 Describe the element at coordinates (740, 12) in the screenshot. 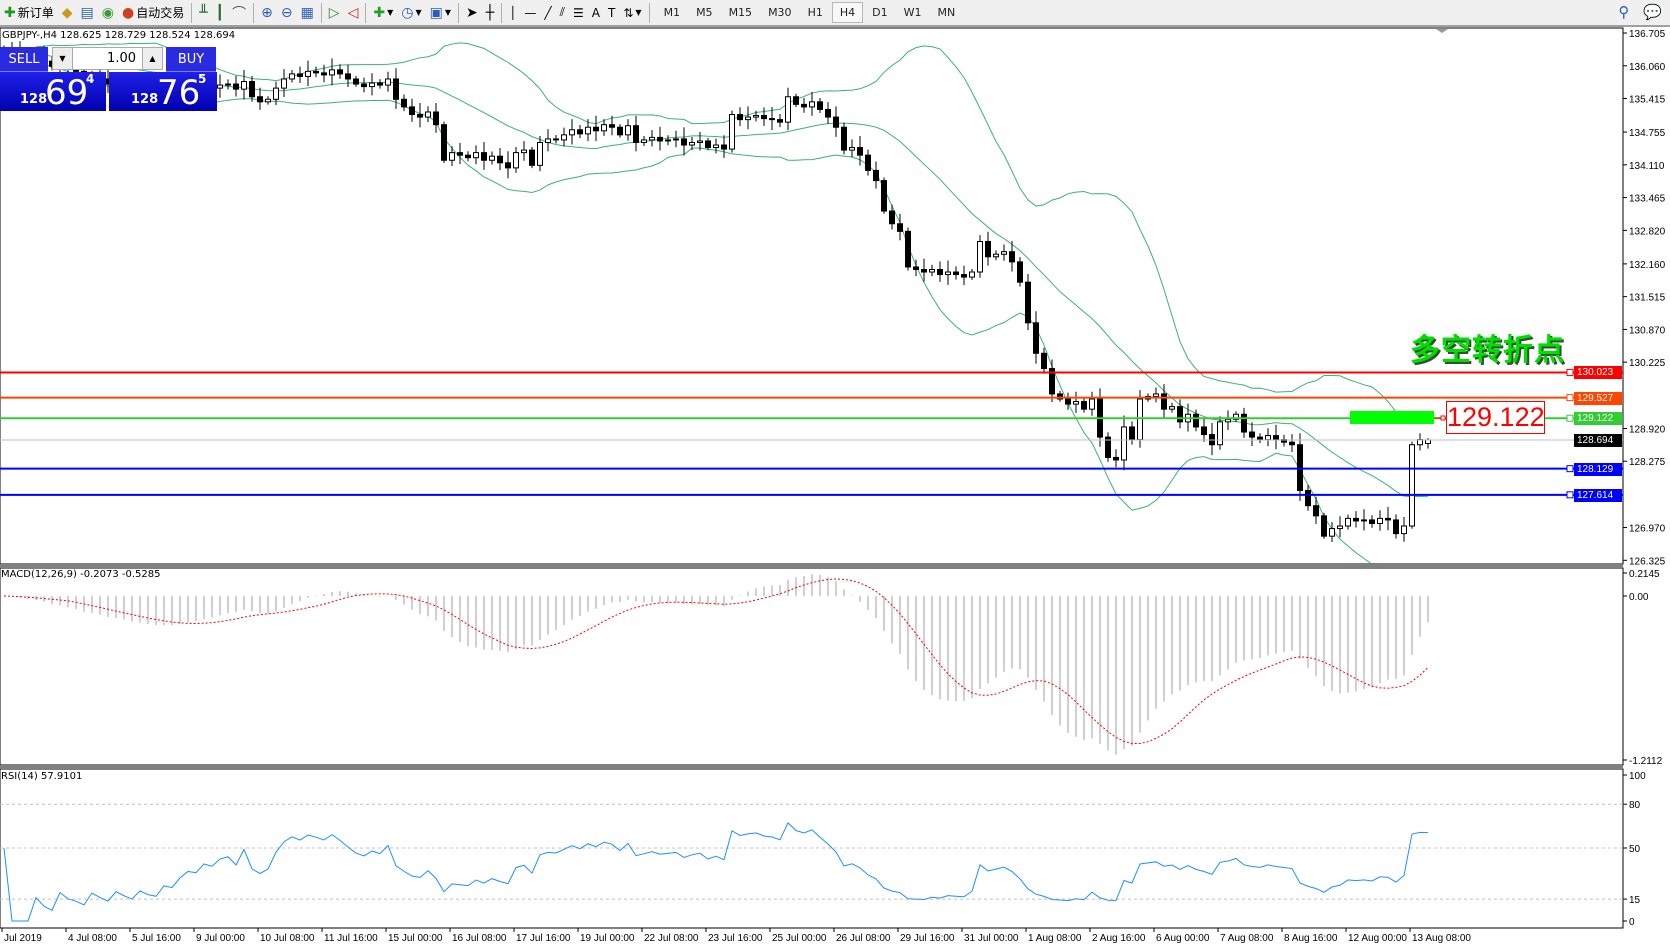

I see `timeframe-m15: M15` at that location.